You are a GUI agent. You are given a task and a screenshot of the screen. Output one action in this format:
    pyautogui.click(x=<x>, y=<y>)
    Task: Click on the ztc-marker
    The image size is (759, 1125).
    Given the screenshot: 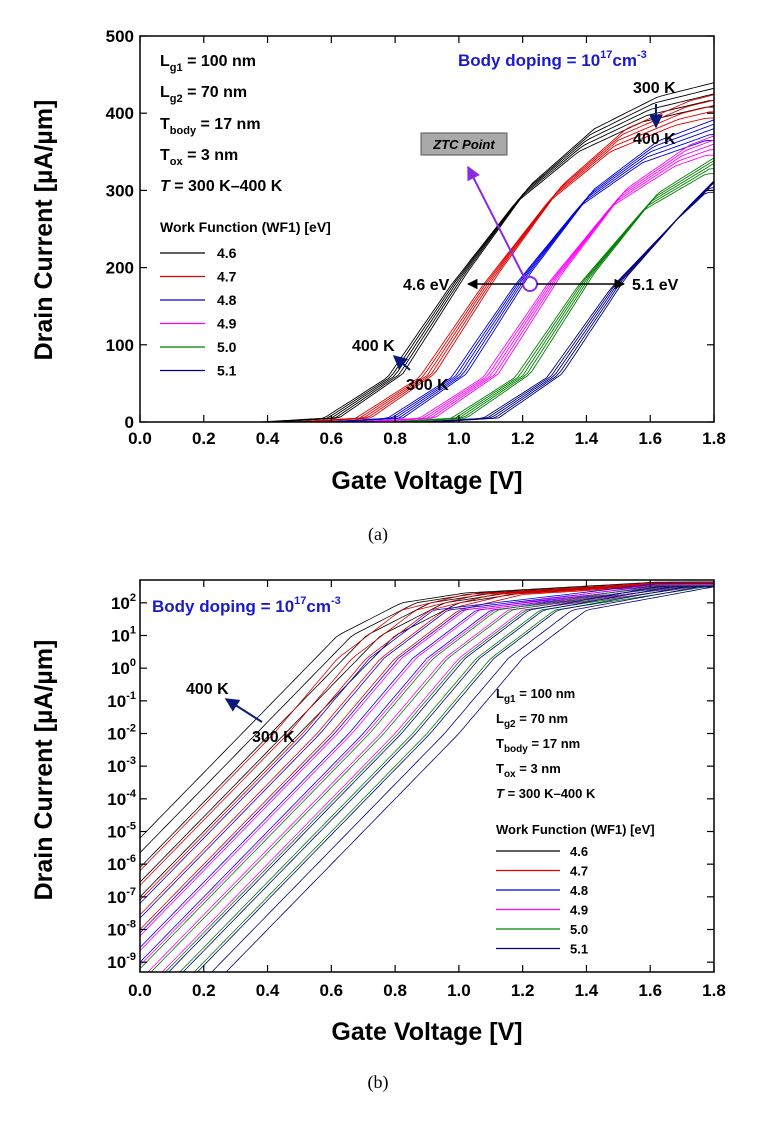 What is the action you would take?
    pyautogui.click(x=530, y=284)
    